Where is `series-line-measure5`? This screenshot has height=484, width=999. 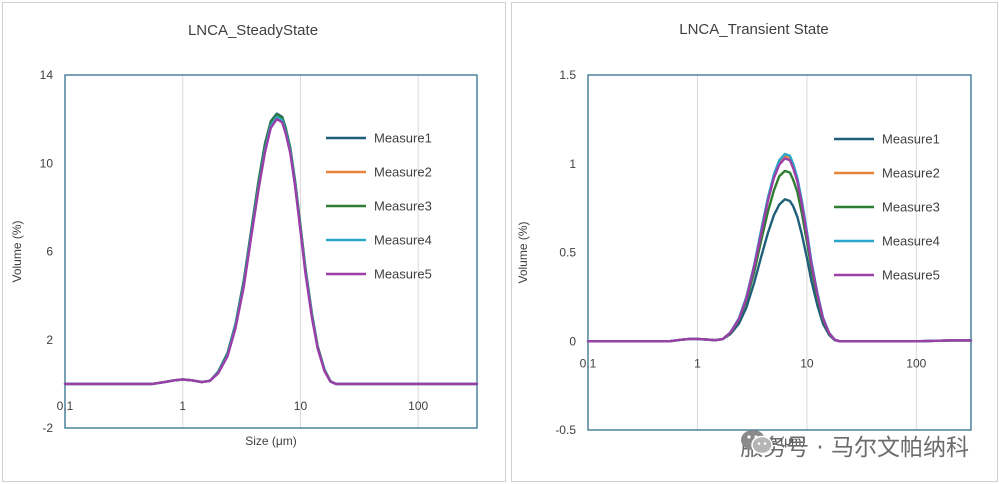 series-line-measure5 is located at coordinates (779, 250).